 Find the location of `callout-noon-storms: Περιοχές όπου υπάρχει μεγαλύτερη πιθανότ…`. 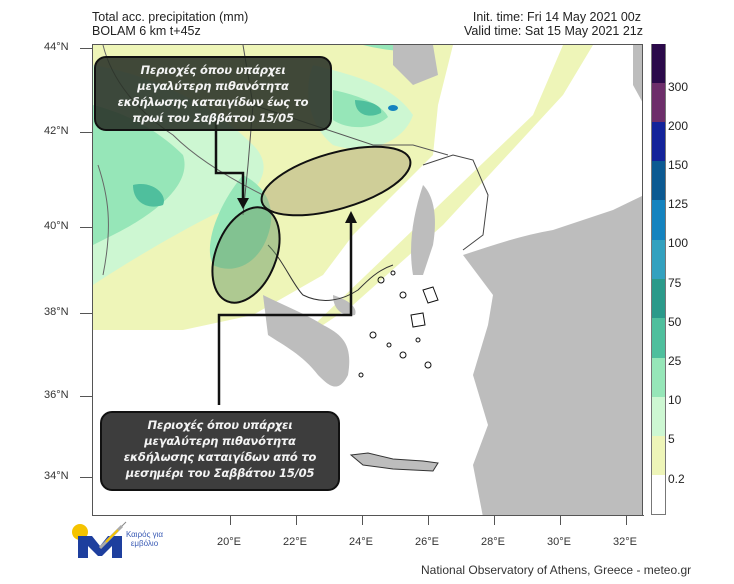

callout-noon-storms: Περιοχές όπου υπάρχει μεγαλύτερη πιθανότ… is located at coordinates (220, 451).